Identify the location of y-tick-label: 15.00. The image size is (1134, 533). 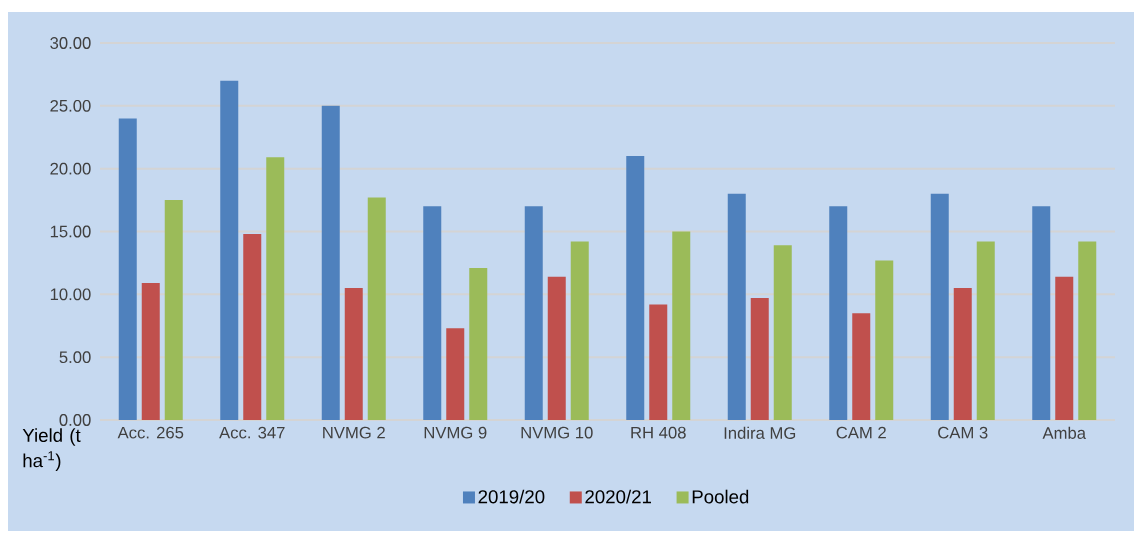
(70, 231).